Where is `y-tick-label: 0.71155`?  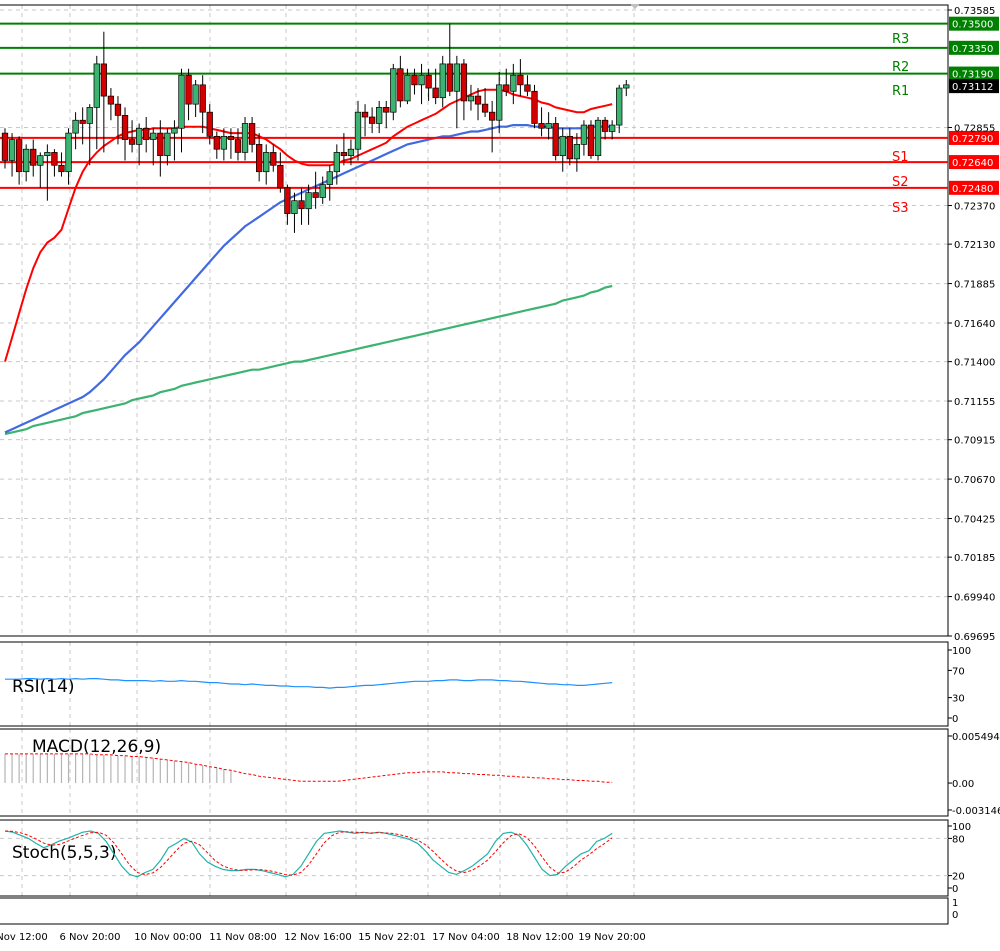
y-tick-label: 0.71155 is located at coordinates (974, 402).